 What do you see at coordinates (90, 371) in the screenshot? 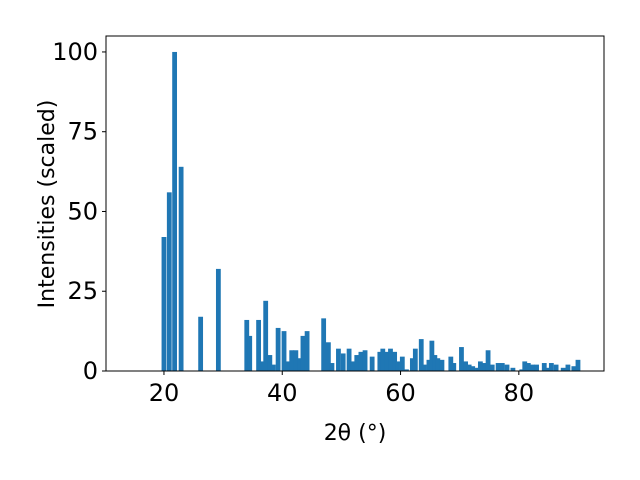
I see `y-tick-label: 0` at bounding box center [90, 371].